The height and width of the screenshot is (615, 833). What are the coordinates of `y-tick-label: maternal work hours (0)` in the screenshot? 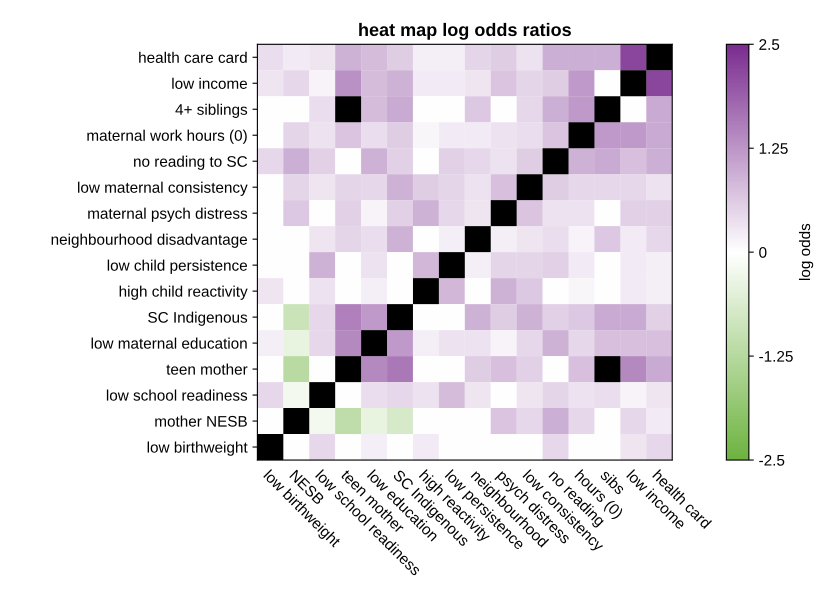 It's located at (167, 137).